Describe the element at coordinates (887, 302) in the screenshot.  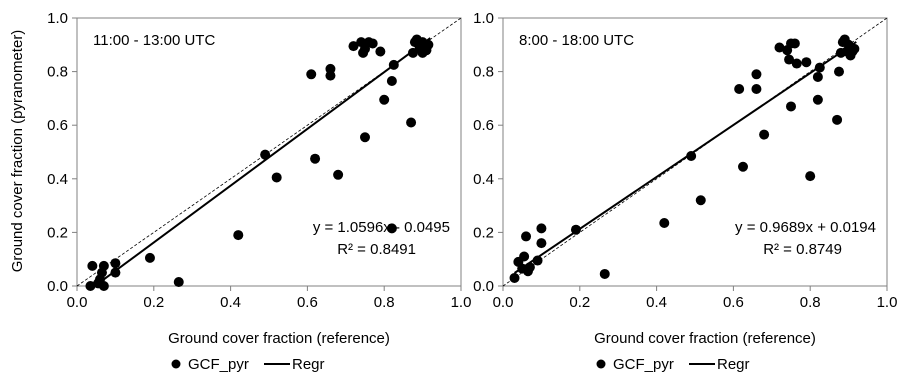
I see `x-tick-label: 1.0` at that location.